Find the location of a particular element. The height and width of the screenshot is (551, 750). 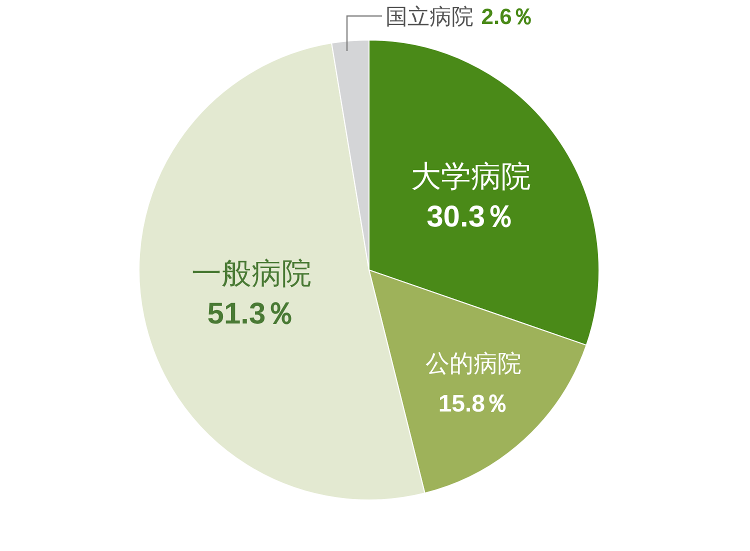

slice-label: 国立病院 is located at coordinates (429, 16).